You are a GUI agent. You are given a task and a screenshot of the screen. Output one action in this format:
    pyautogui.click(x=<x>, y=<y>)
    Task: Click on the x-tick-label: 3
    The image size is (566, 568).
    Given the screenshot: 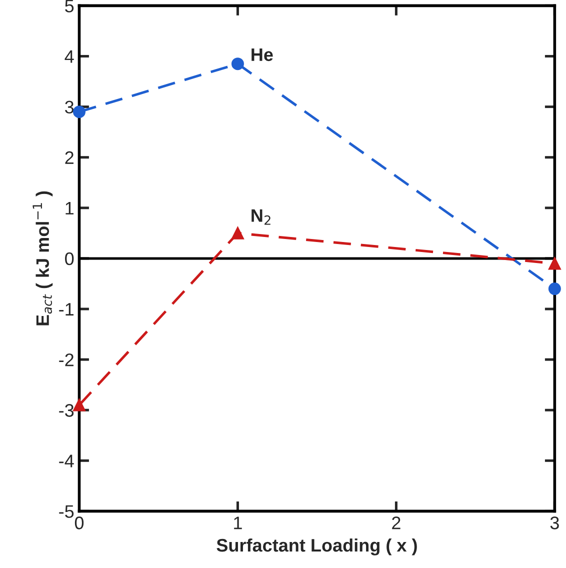 What is the action you would take?
    pyautogui.click(x=554, y=523)
    